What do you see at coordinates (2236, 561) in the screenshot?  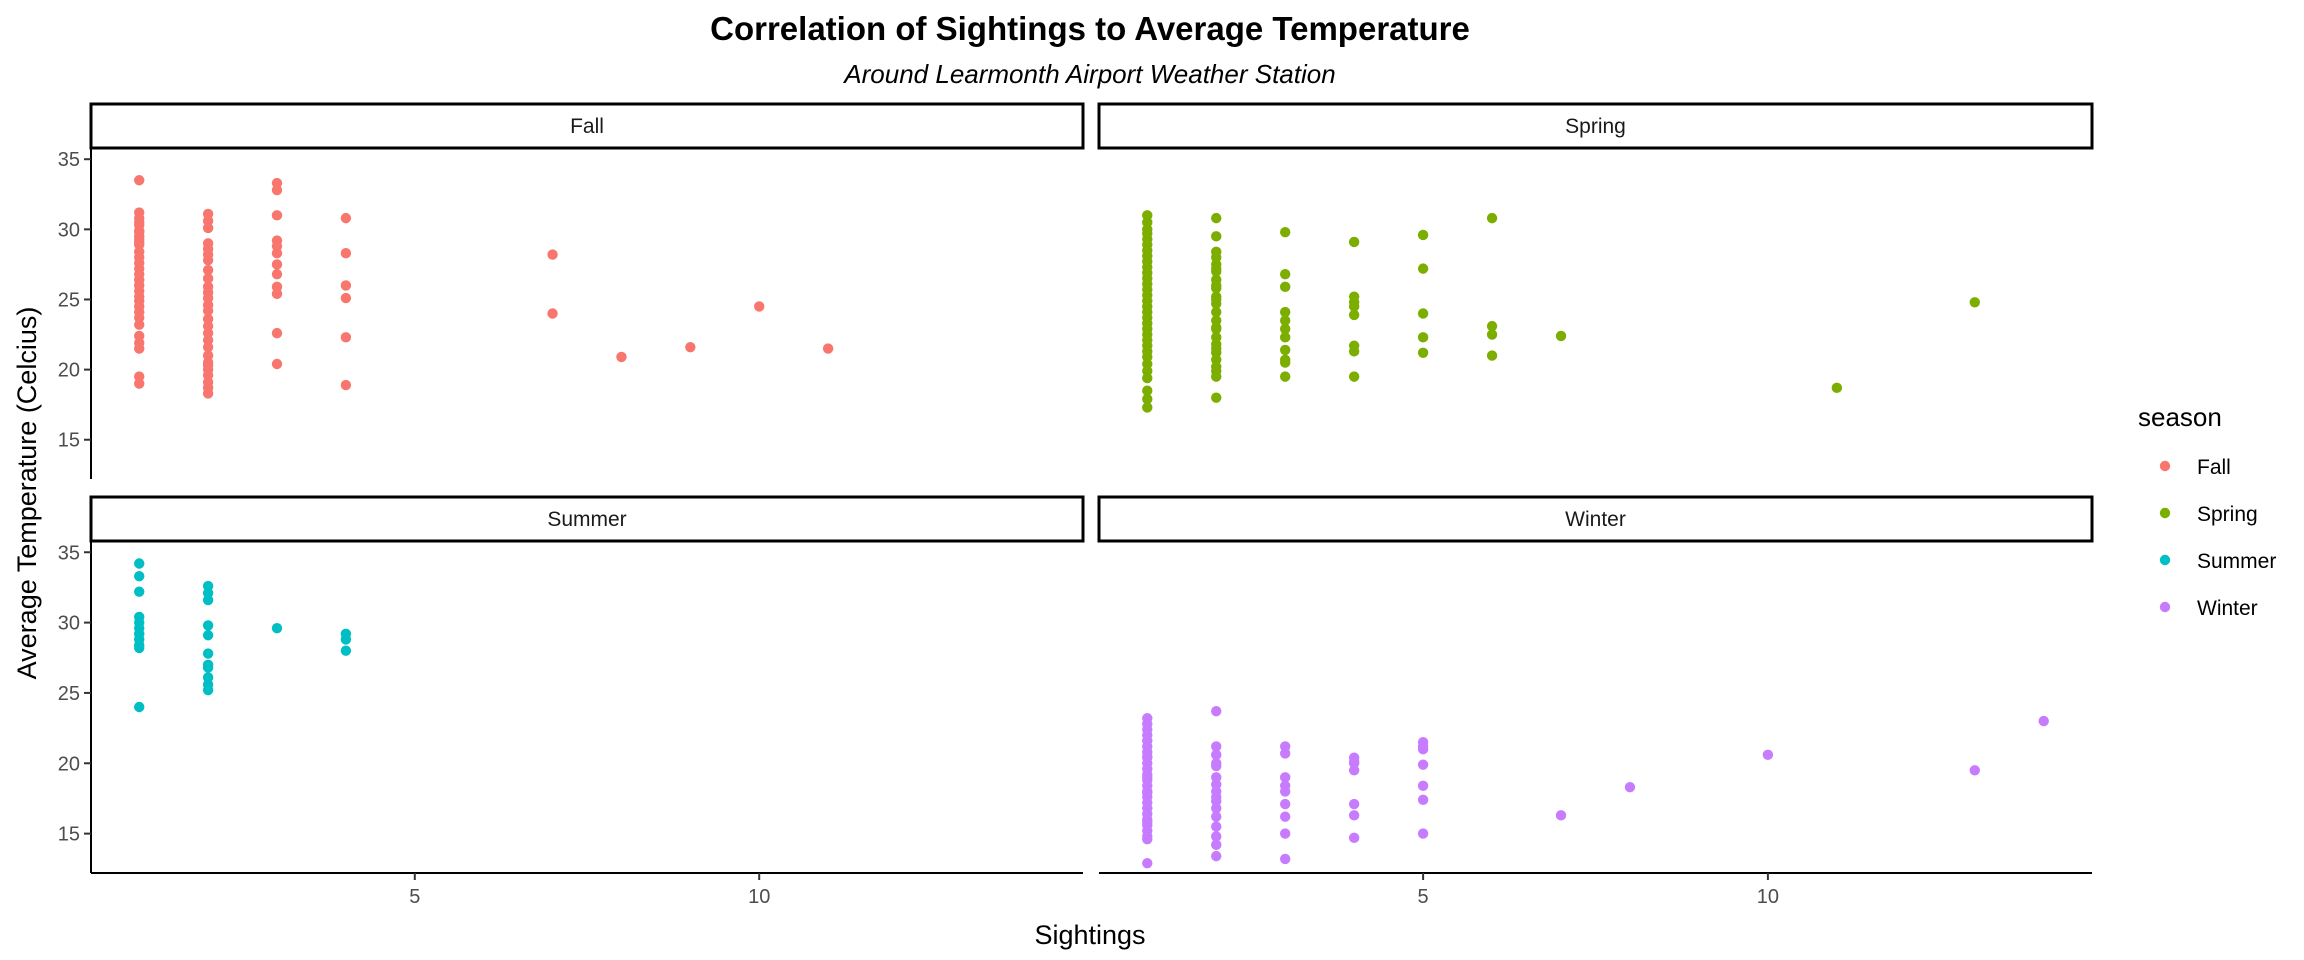 I see `legend-label-summer: Summer` at bounding box center [2236, 561].